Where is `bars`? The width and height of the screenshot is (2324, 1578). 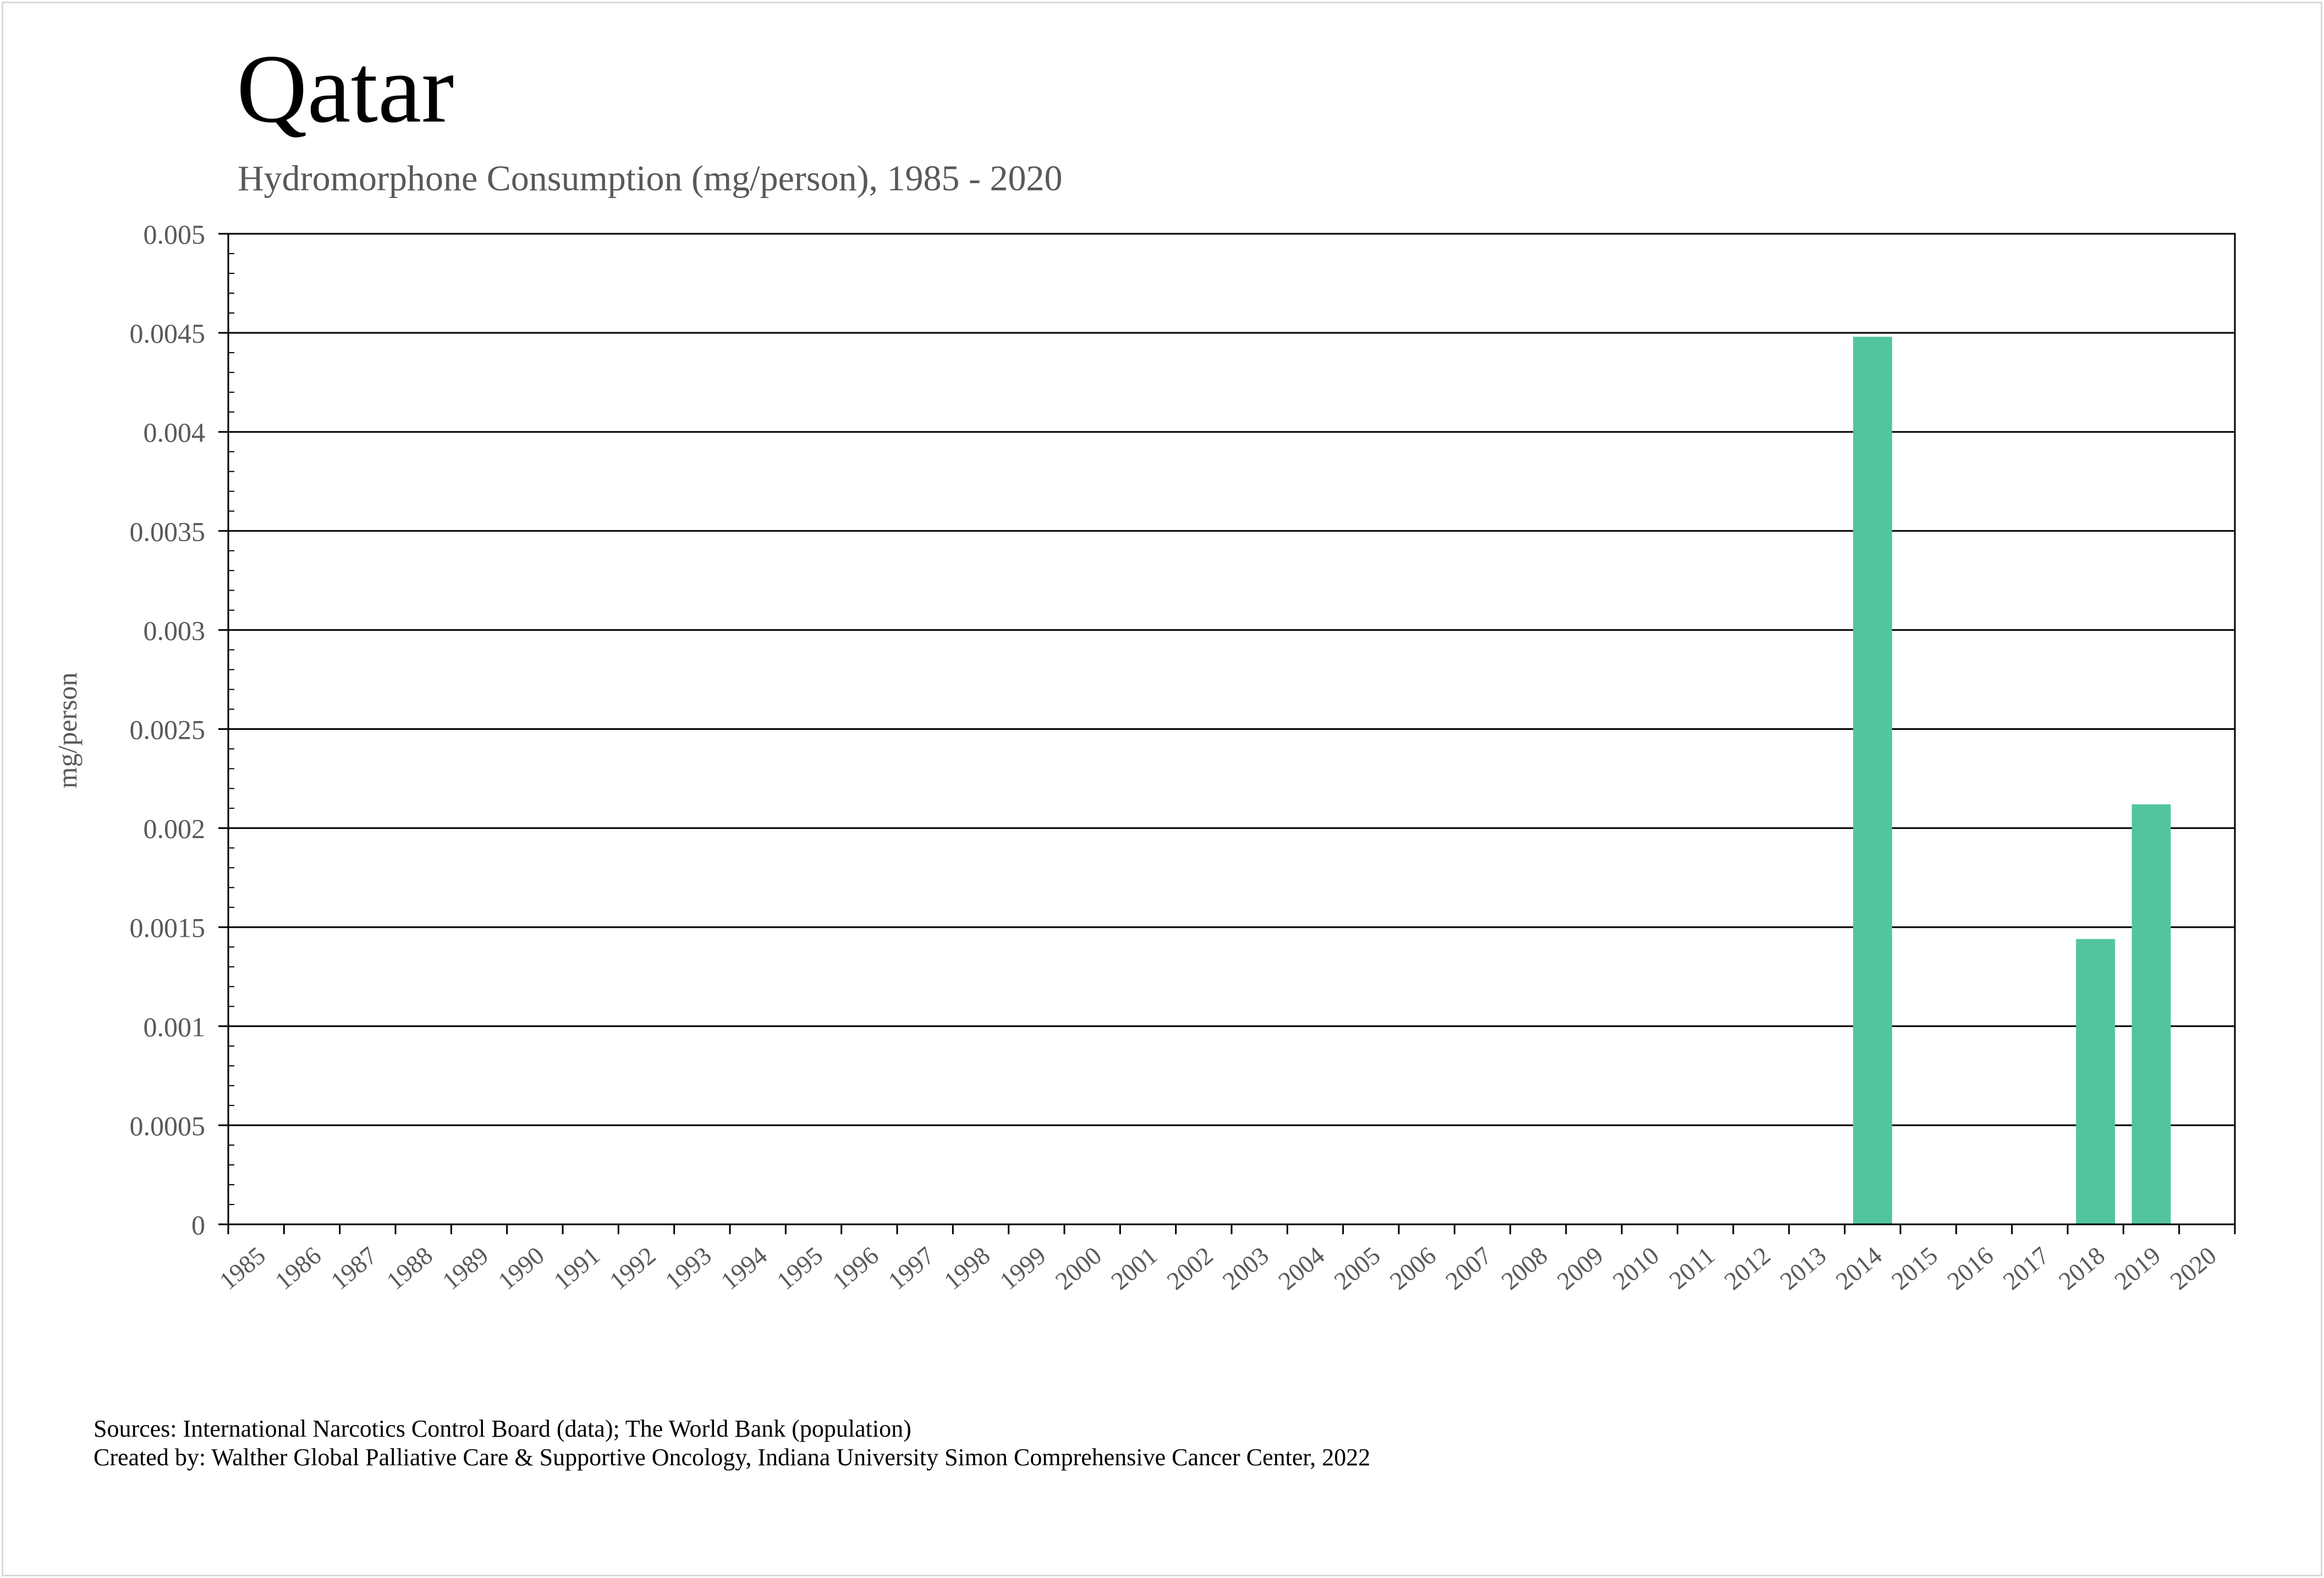
bars is located at coordinates (2012, 781).